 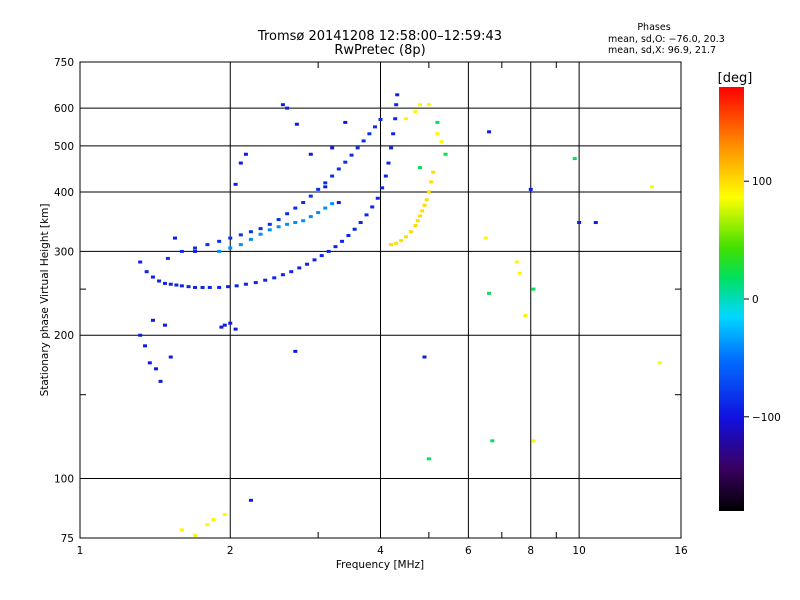 What do you see at coordinates (230, 551) in the screenshot?
I see `x-tick-label: 2` at bounding box center [230, 551].